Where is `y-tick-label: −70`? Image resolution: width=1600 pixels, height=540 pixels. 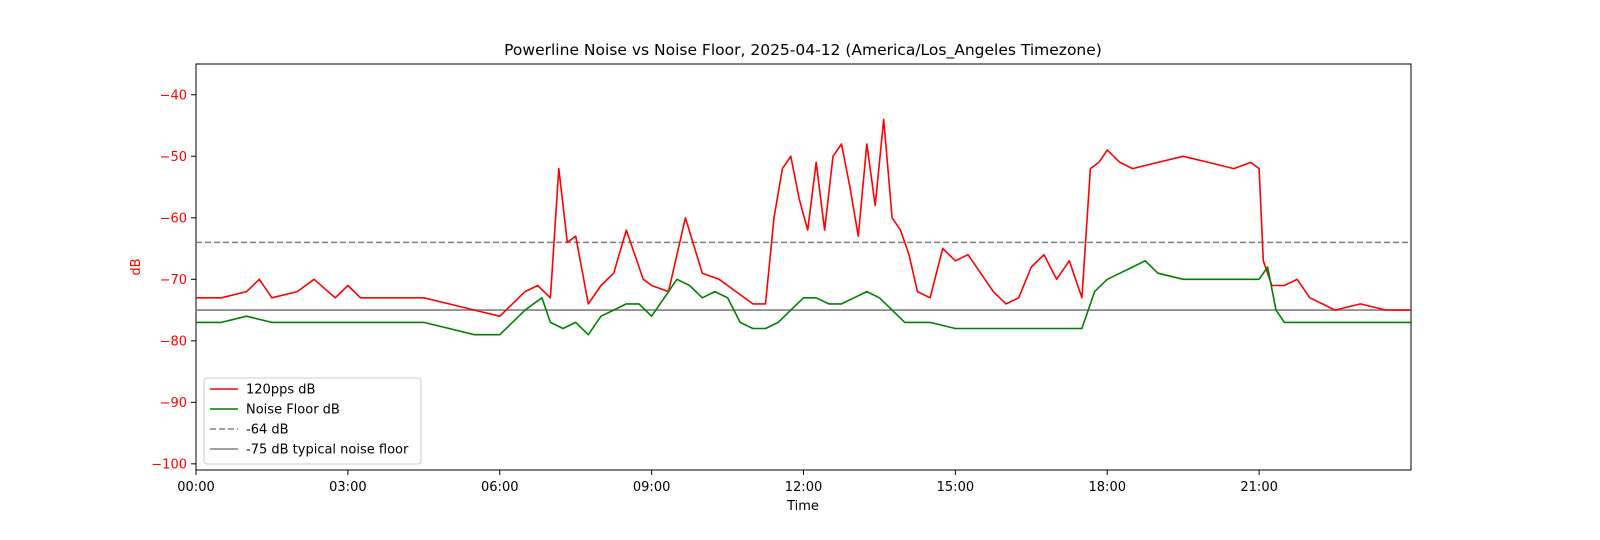
y-tick-label: −70 is located at coordinates (173, 280).